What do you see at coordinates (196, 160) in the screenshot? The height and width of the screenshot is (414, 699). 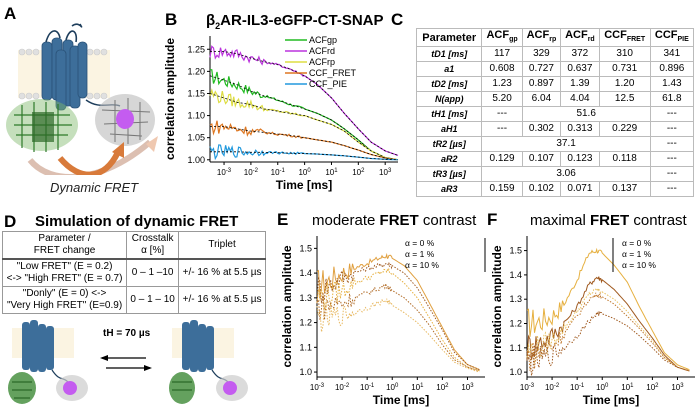 I see `y-tick-label: 1.00` at bounding box center [196, 160].